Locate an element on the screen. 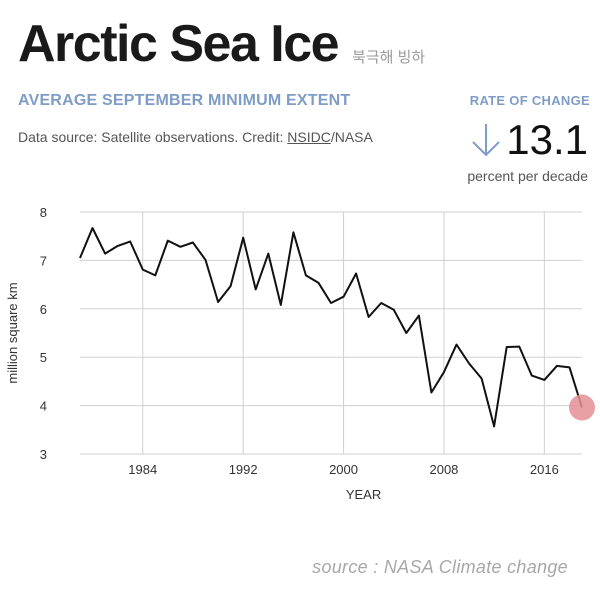 The image size is (600, 600). y-tick-label: 3 is located at coordinates (43, 454).